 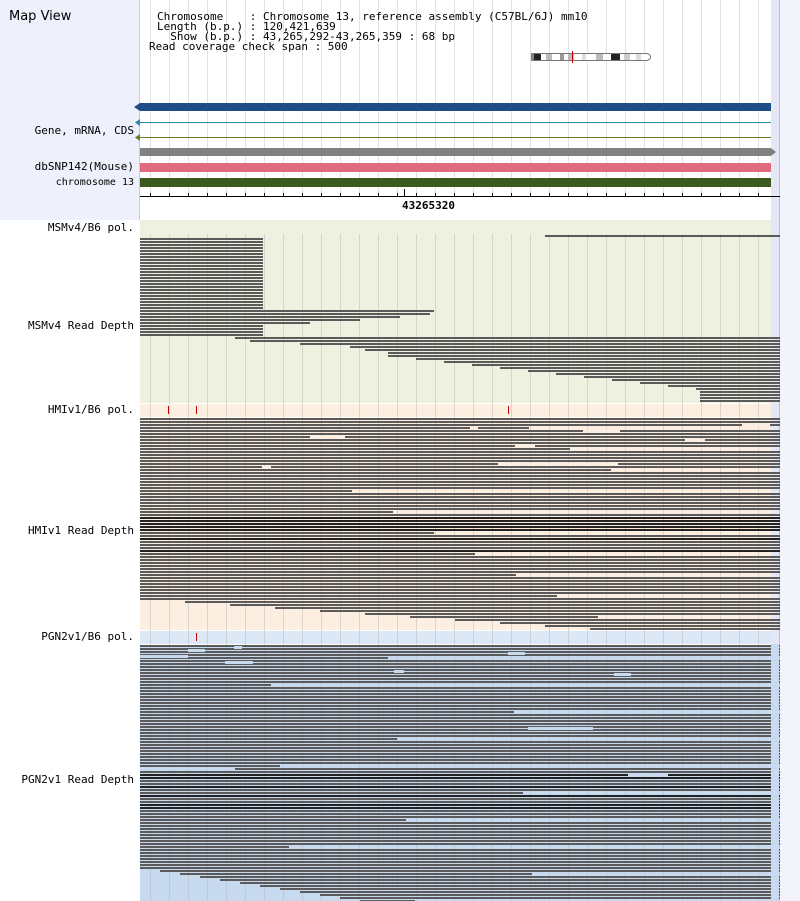 I want to click on ideogram-band, so click(x=584, y=57).